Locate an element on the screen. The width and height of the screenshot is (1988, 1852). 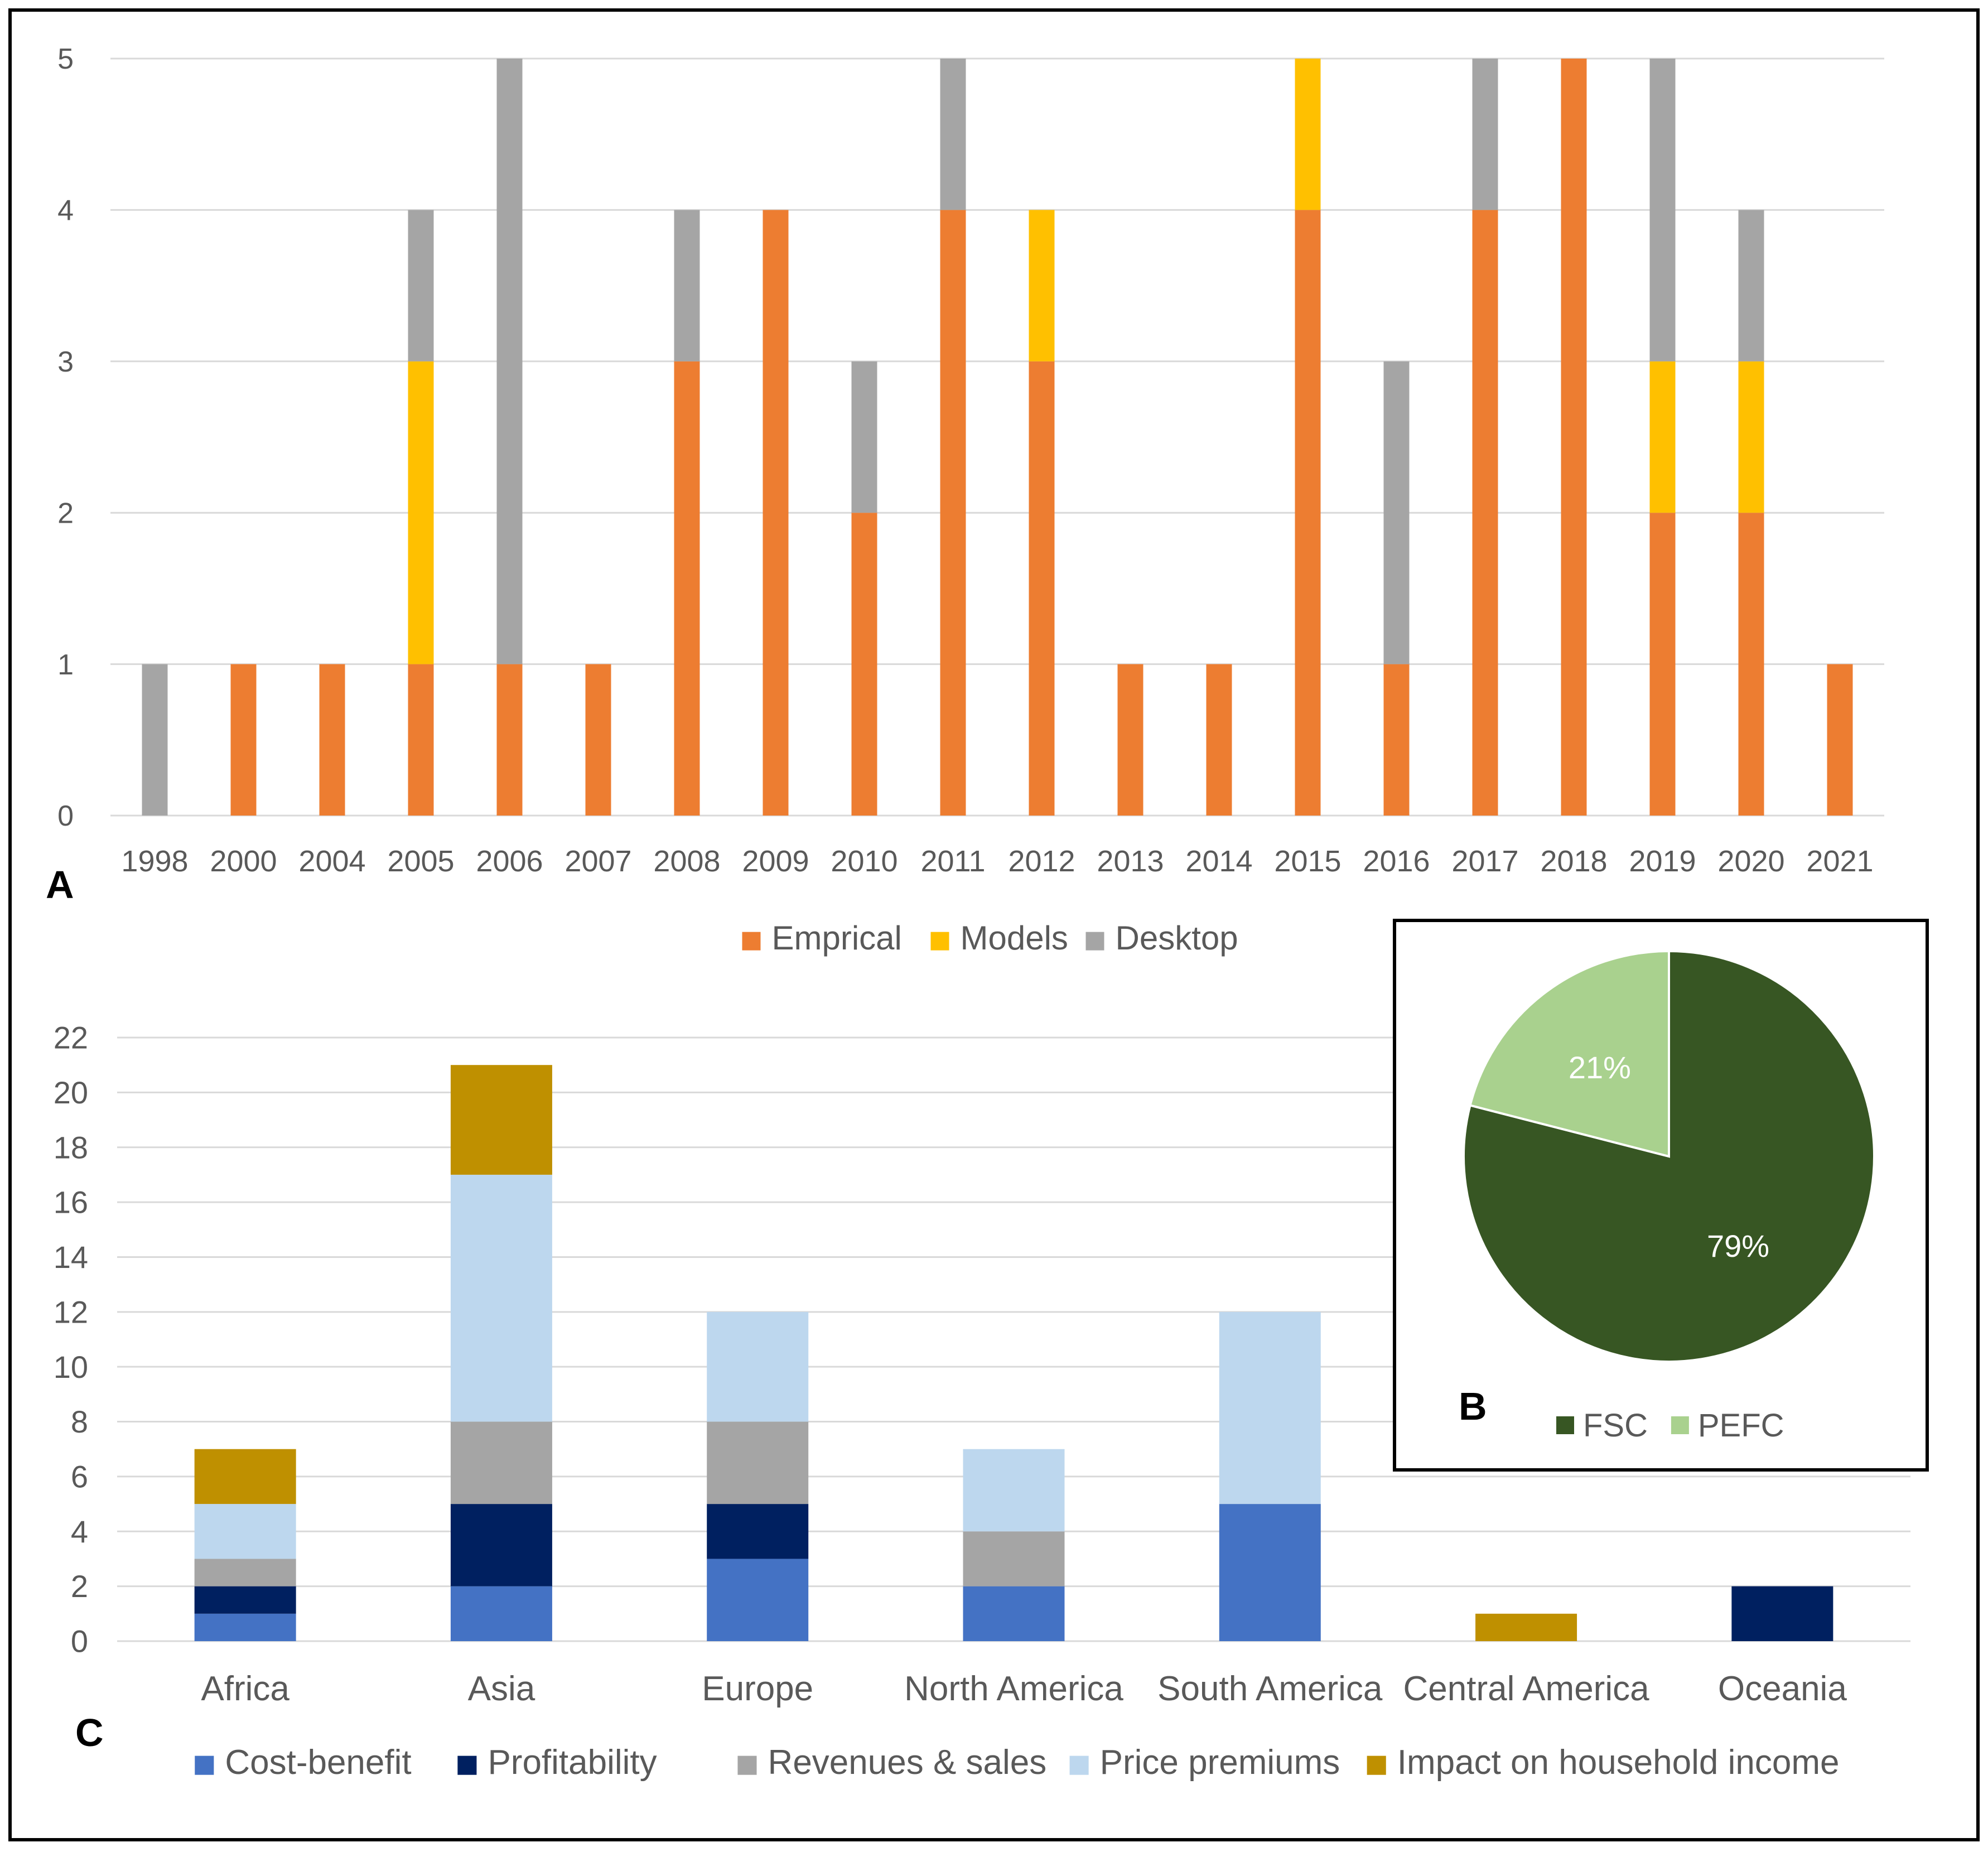
x-tick-label: 2004 is located at coordinates (331, 861).